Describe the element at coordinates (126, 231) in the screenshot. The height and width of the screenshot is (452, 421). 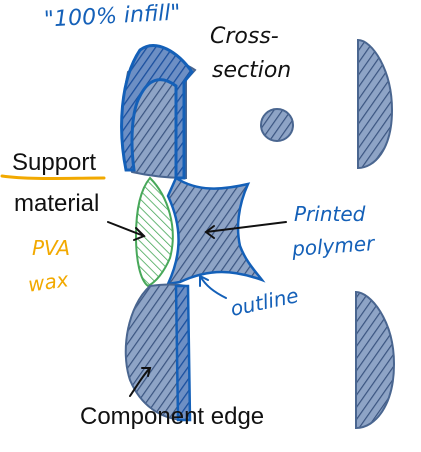
I see `support-arrow` at that location.